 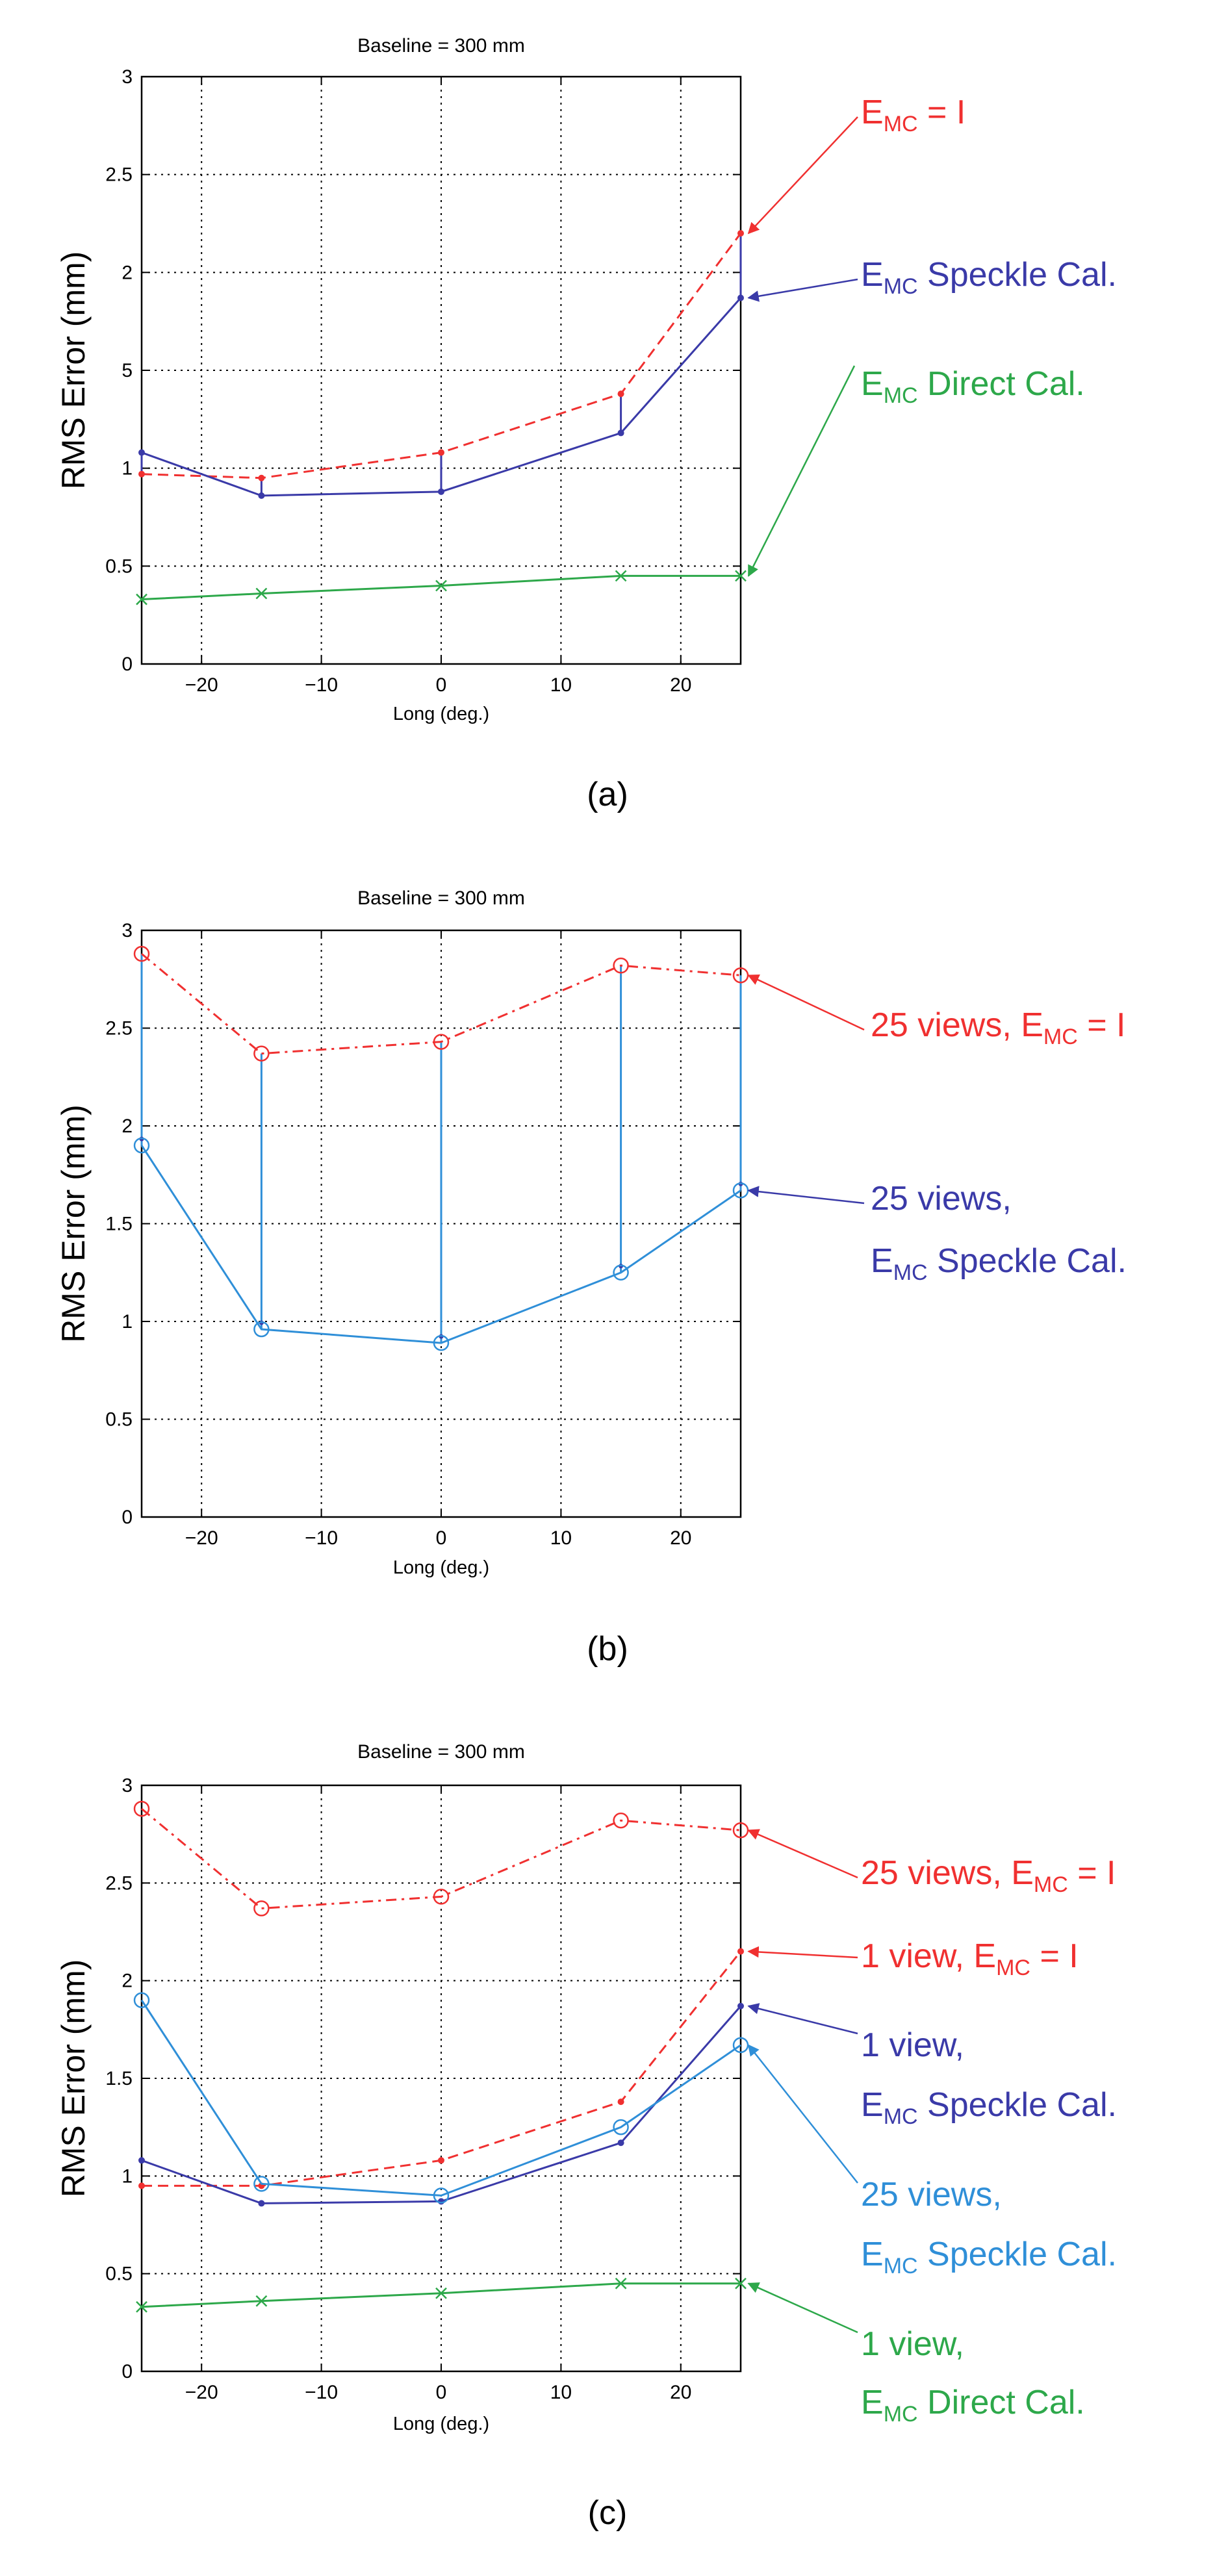 What do you see at coordinates (128, 1322) in the screenshot?
I see `y-tick-label: 1` at bounding box center [128, 1322].